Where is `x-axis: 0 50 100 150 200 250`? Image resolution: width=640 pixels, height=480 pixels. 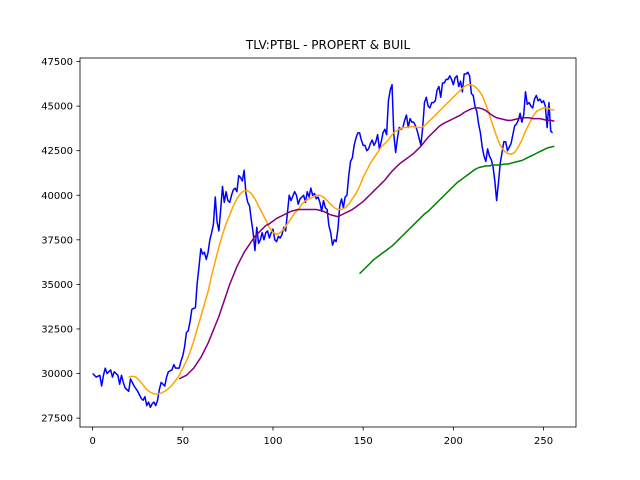 x-axis: 0 50 100 150 200 250 is located at coordinates (321, 437).